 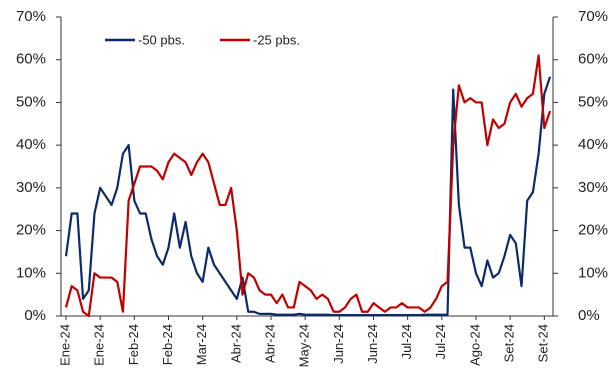 What do you see at coordinates (31, 272) in the screenshot?
I see `y-tick-label: 10%` at bounding box center [31, 272].